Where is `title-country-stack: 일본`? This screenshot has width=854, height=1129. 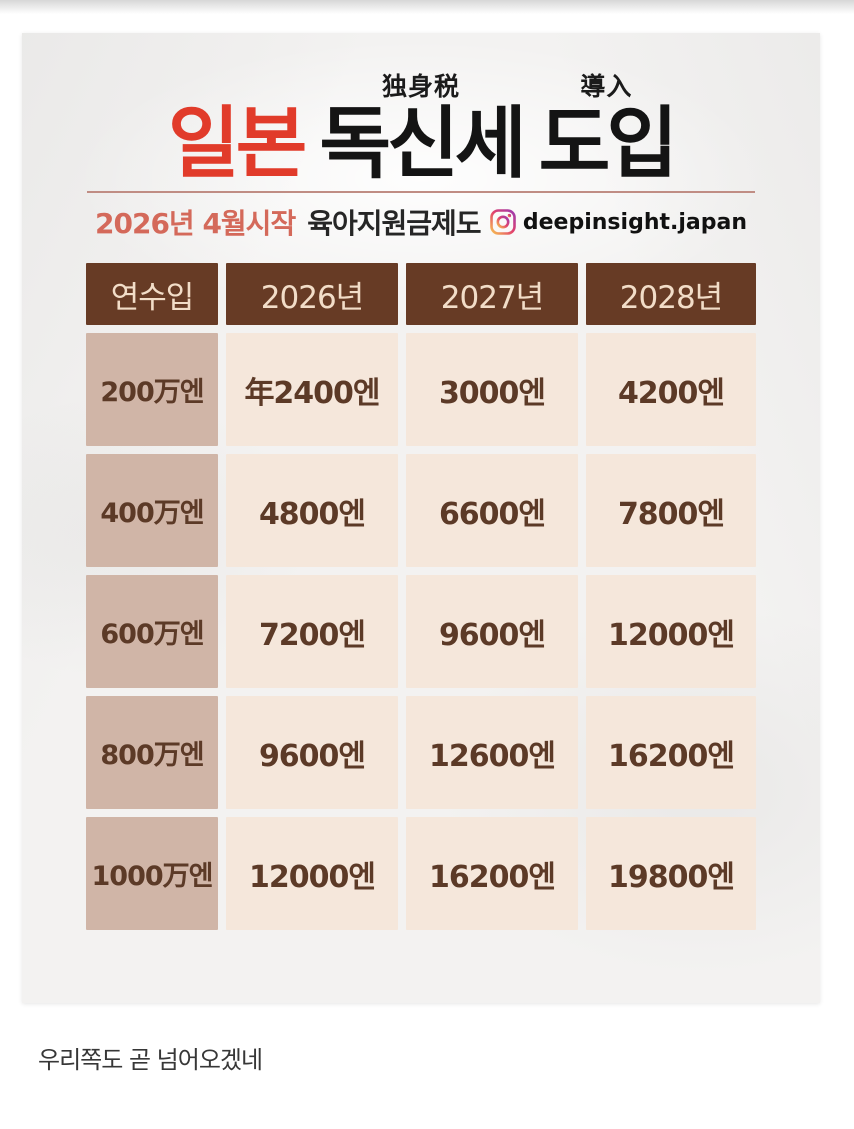 title-country-stack: 일본 is located at coordinates (237, 131).